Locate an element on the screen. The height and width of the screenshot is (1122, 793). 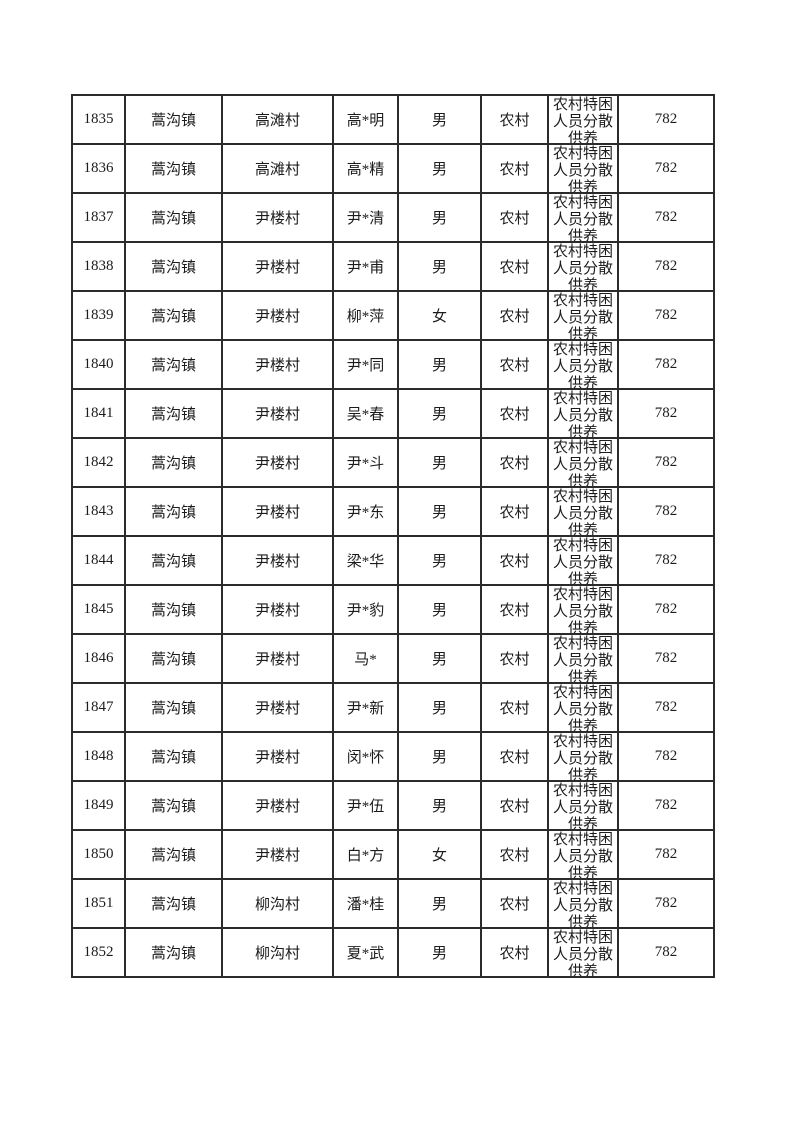
table-row: 1845 蒿沟镇 尹楼村 尹*豹男农村 农村特困人员分散供养 782 is located at coordinates (393, 609).